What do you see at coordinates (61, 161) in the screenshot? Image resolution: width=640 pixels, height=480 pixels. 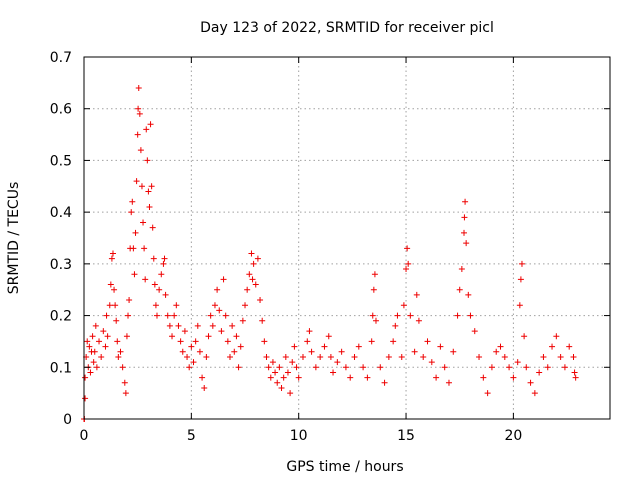 I see `y-tick-label: 0.5` at bounding box center [61, 161].